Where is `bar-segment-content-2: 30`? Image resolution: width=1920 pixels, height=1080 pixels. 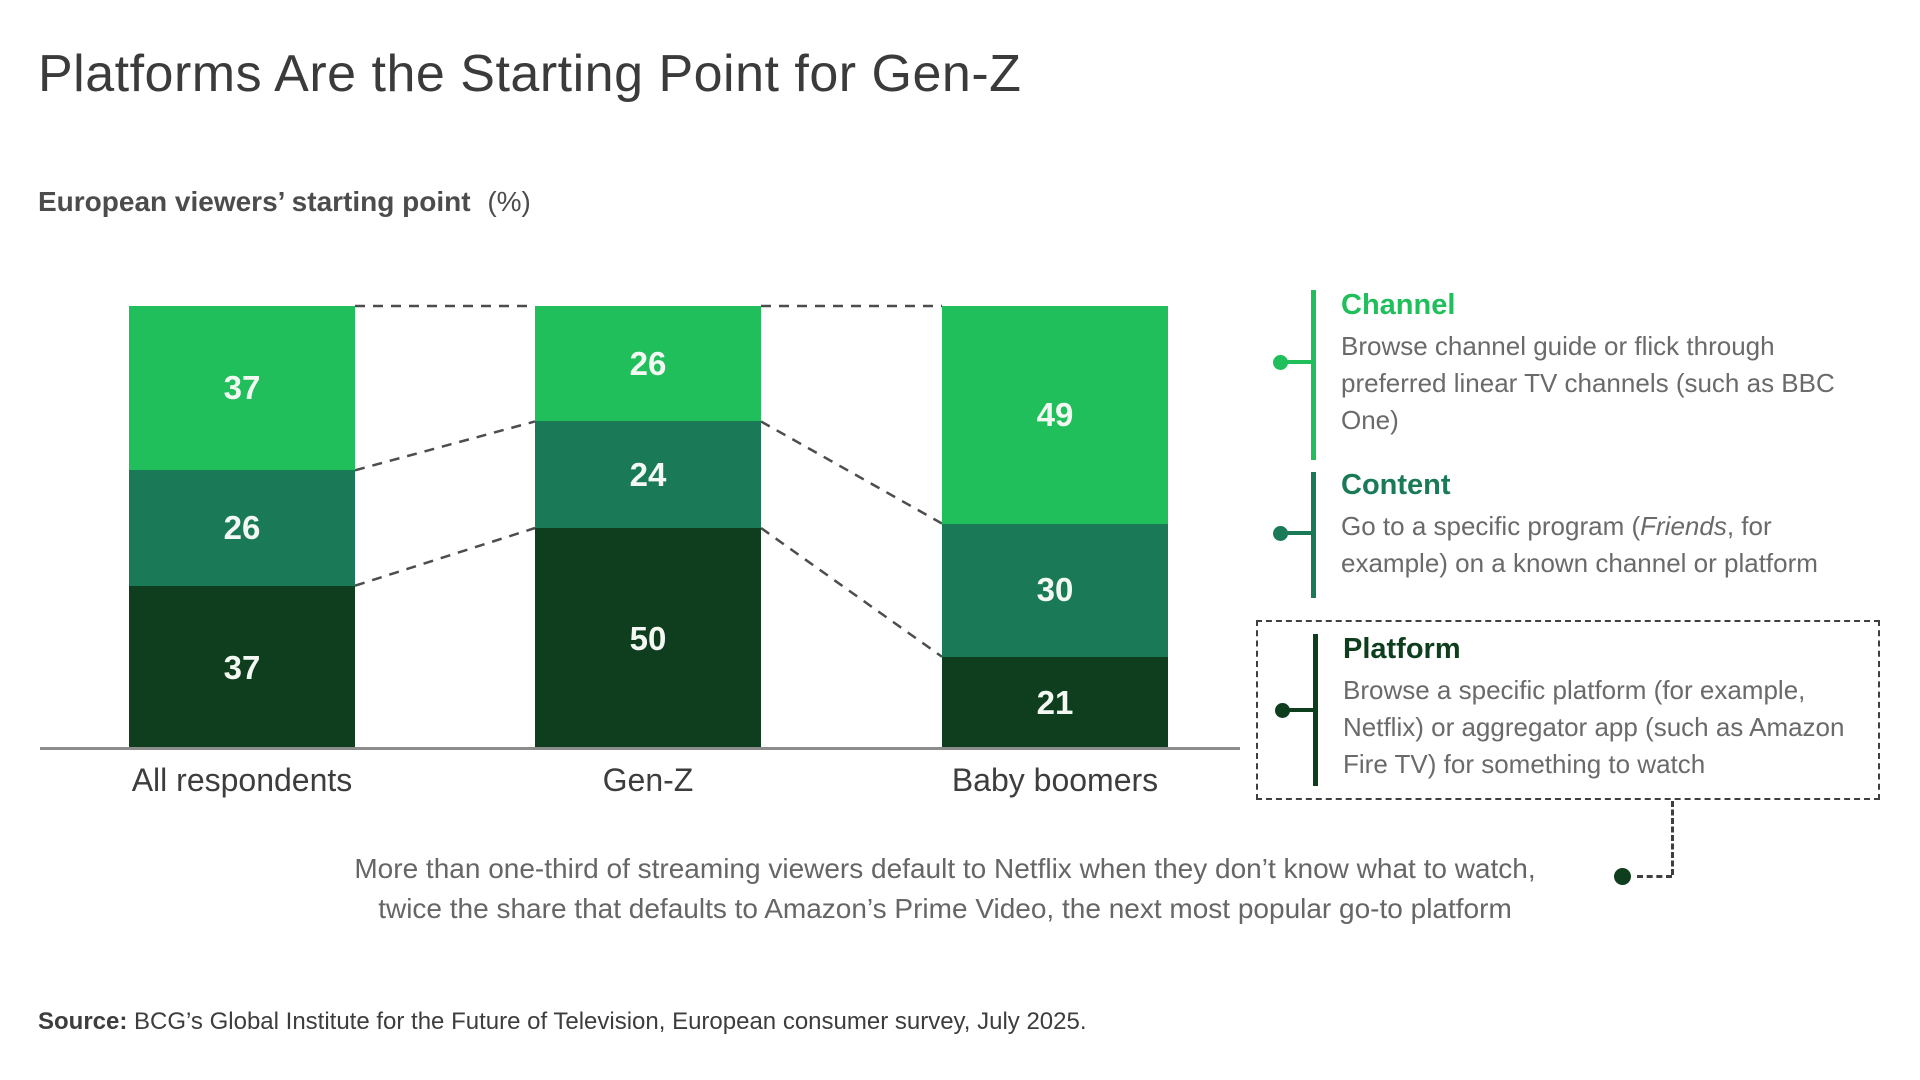 bar-segment-content-2: 30 is located at coordinates (1055, 590).